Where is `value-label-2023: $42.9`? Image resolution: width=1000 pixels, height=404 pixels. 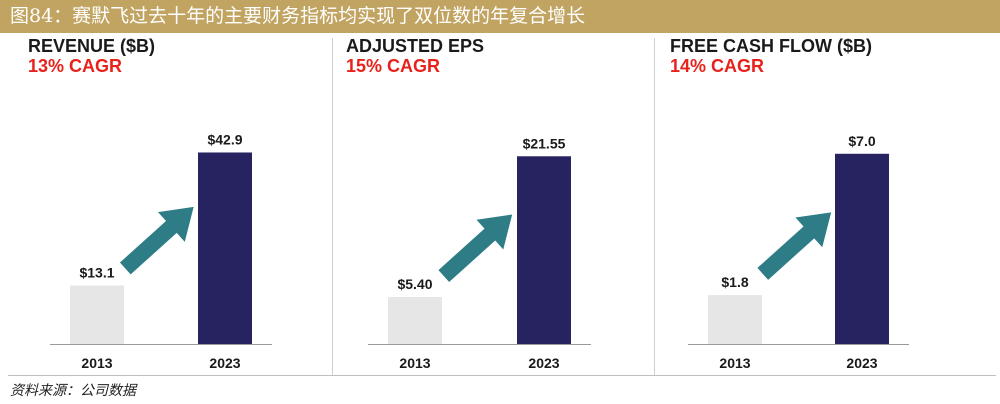
value-label-2023: $42.9 is located at coordinates (224, 139).